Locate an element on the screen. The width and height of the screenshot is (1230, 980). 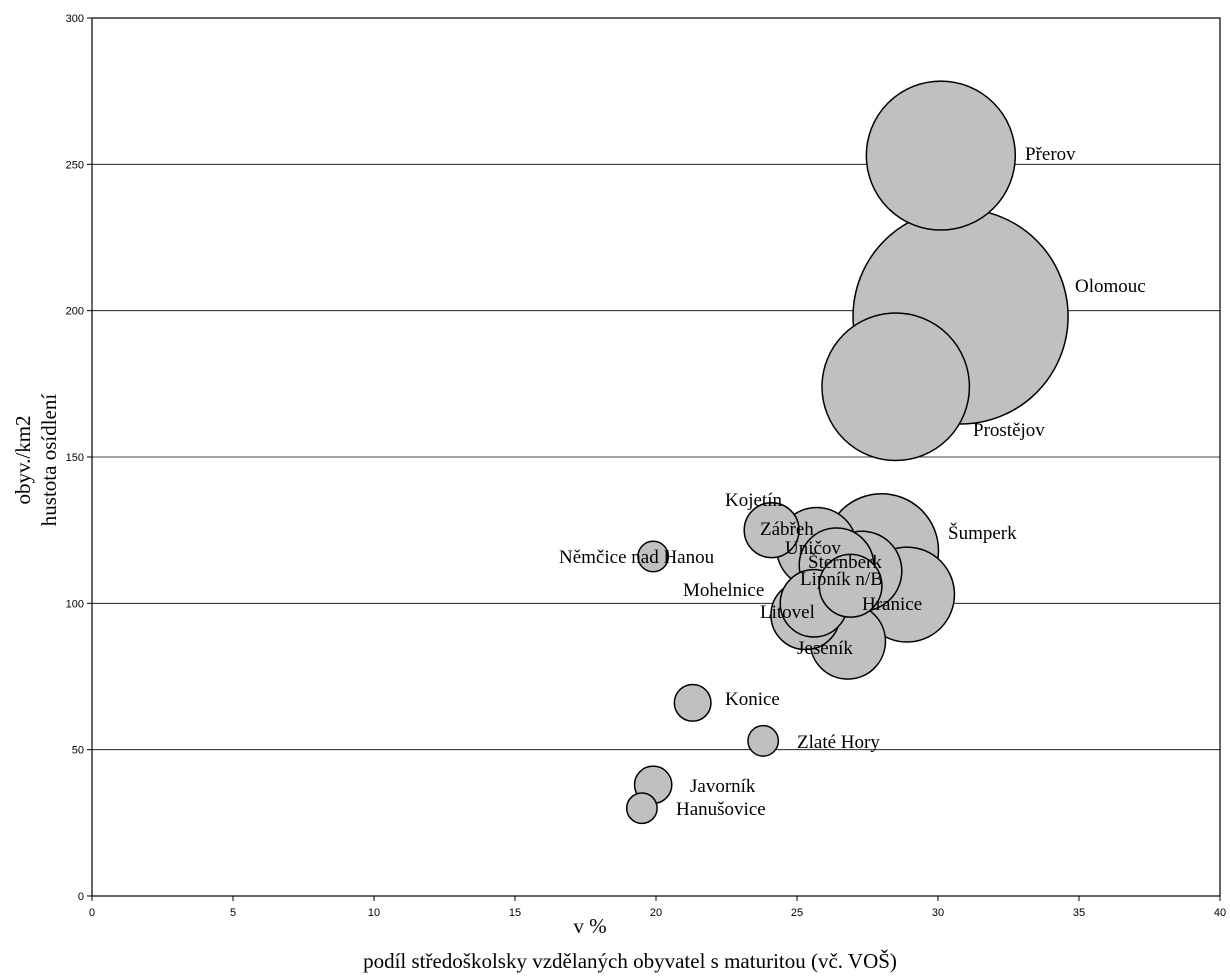
x-tick-label: 10 is located at coordinates (374, 913).